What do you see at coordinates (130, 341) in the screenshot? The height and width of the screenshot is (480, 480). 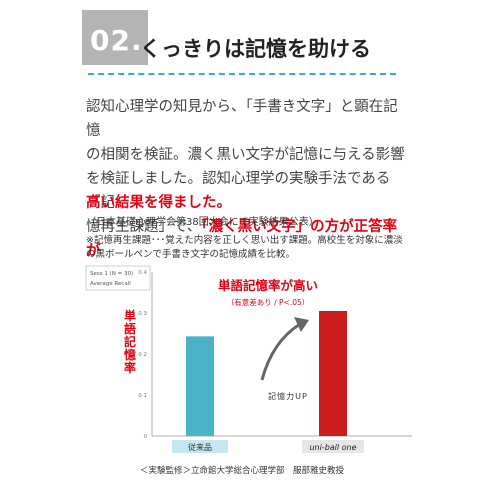 I see `y-axis-label: 単語記憶率` at bounding box center [130, 341].